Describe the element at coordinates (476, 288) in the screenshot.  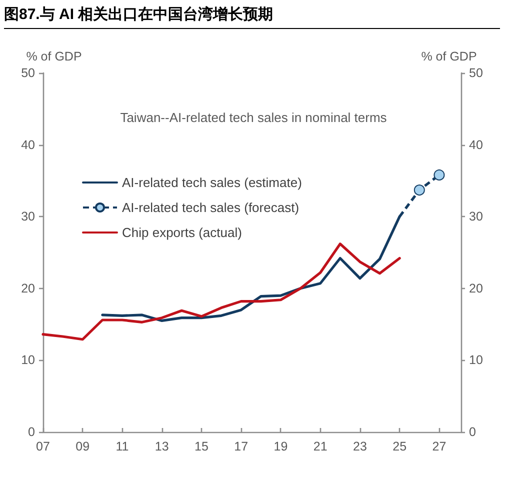
I see `y2-tick-label: 20` at that location.